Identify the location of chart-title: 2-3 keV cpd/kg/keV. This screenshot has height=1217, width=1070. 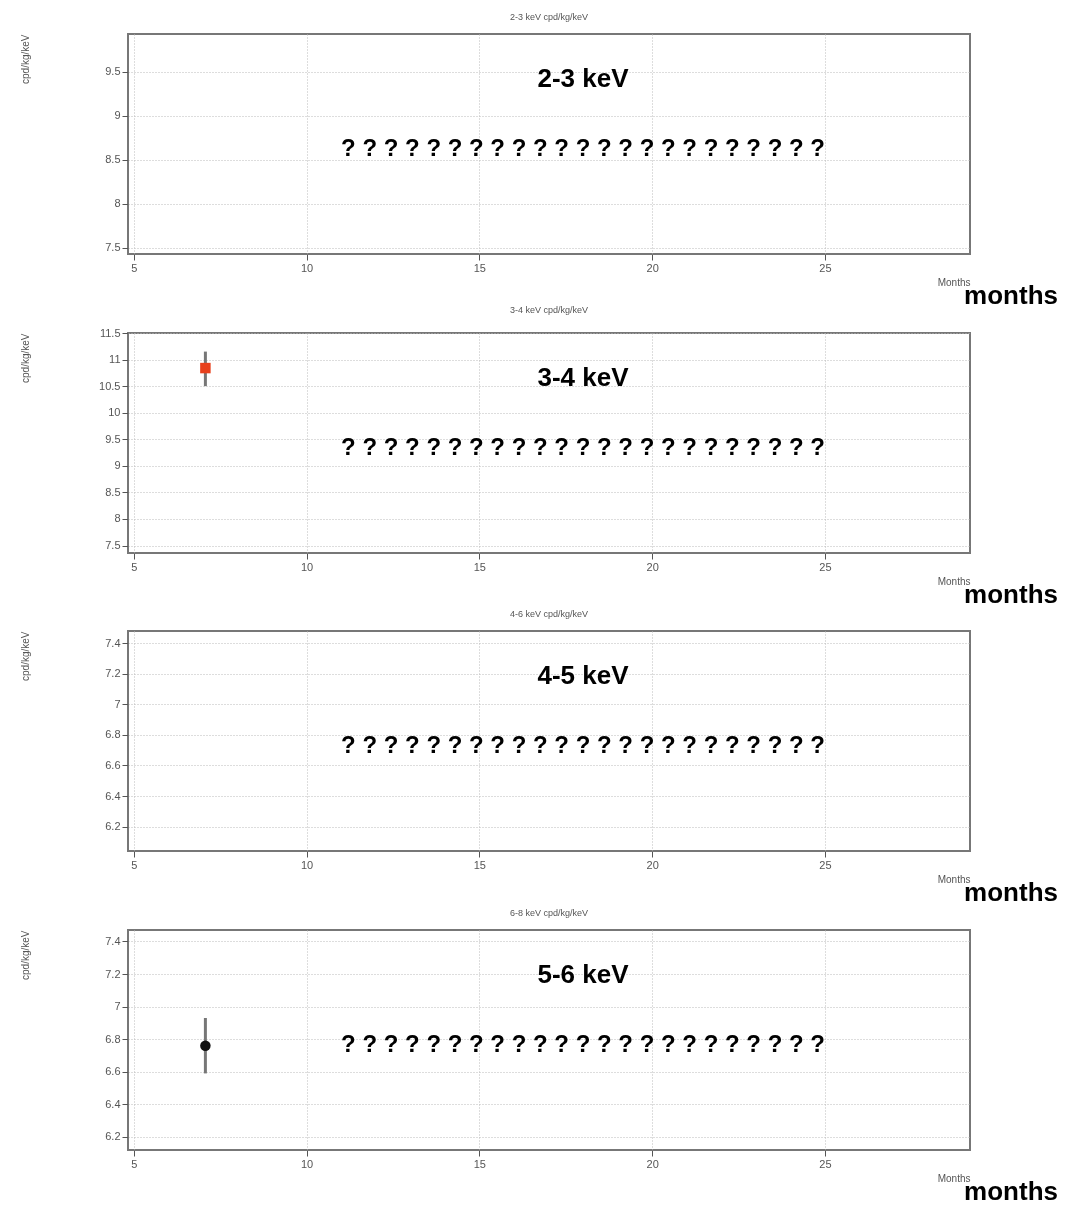
(549, 17).